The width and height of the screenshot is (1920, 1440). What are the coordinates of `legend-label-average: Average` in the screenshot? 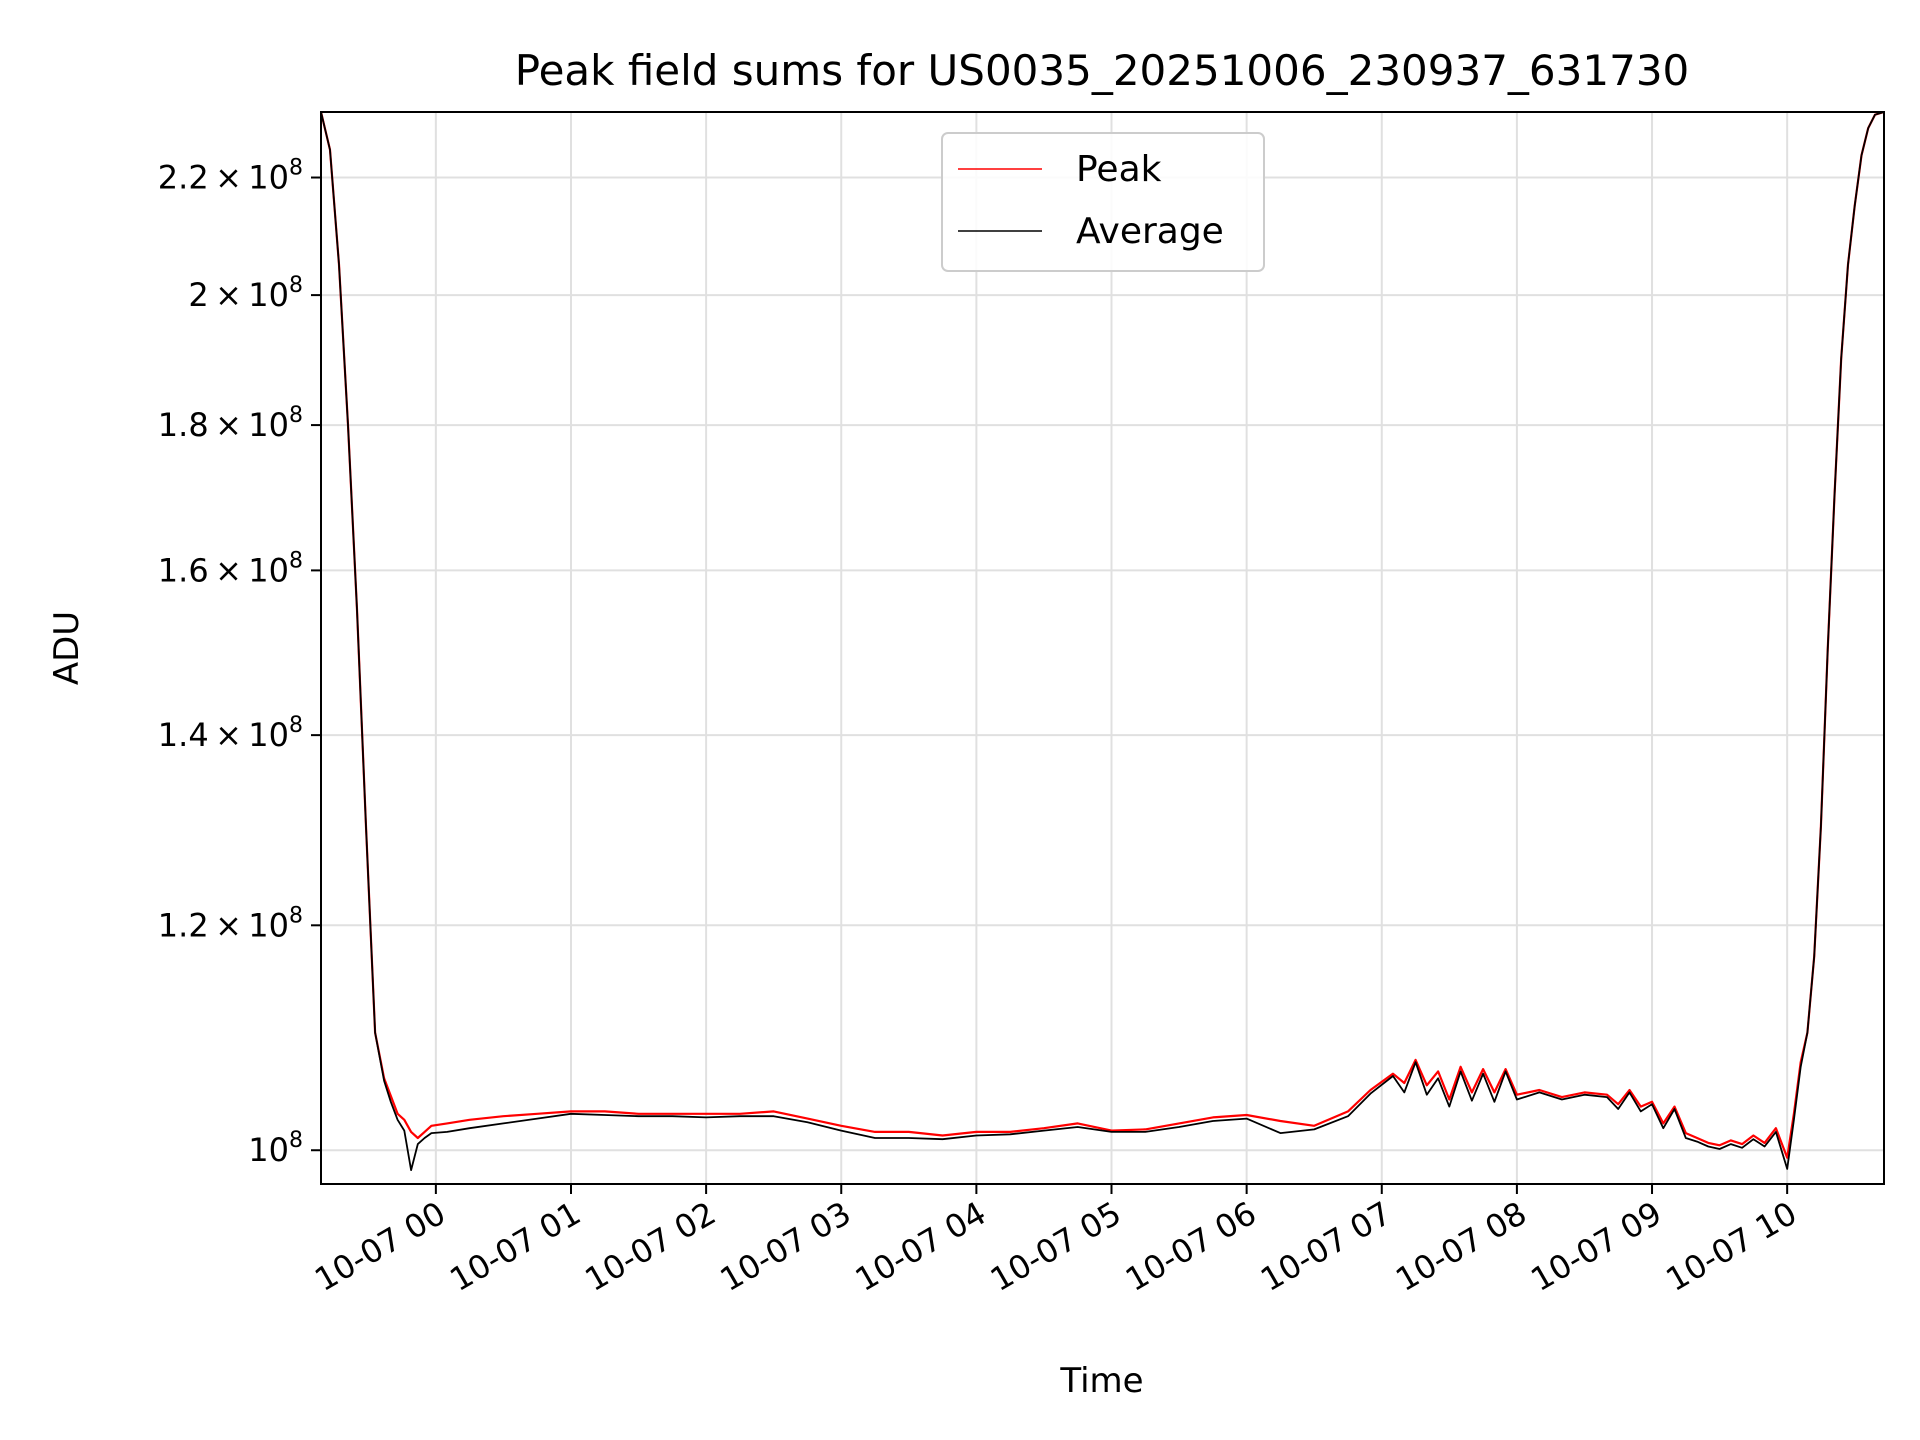 It's located at (1150, 231).